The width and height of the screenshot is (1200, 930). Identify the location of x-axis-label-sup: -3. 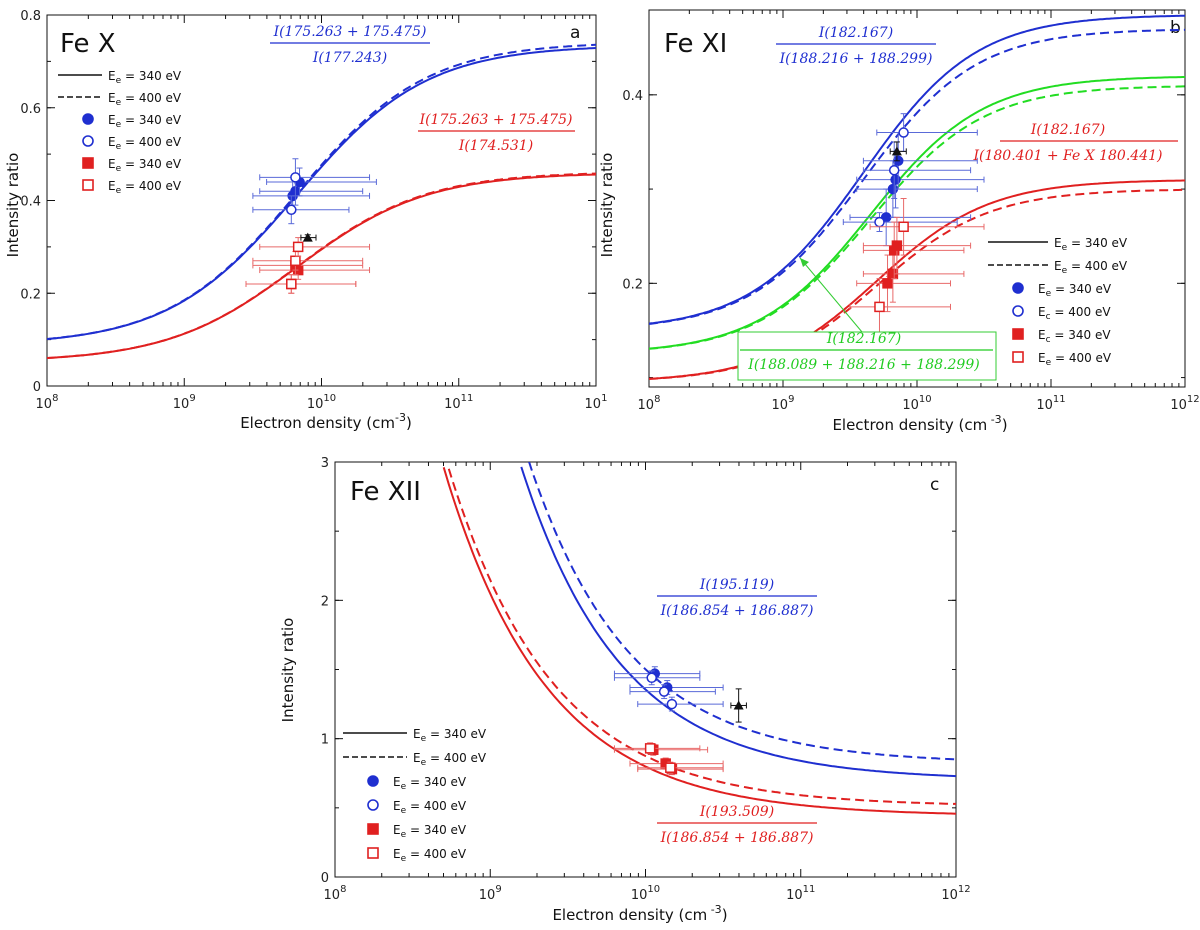
(994, 419).